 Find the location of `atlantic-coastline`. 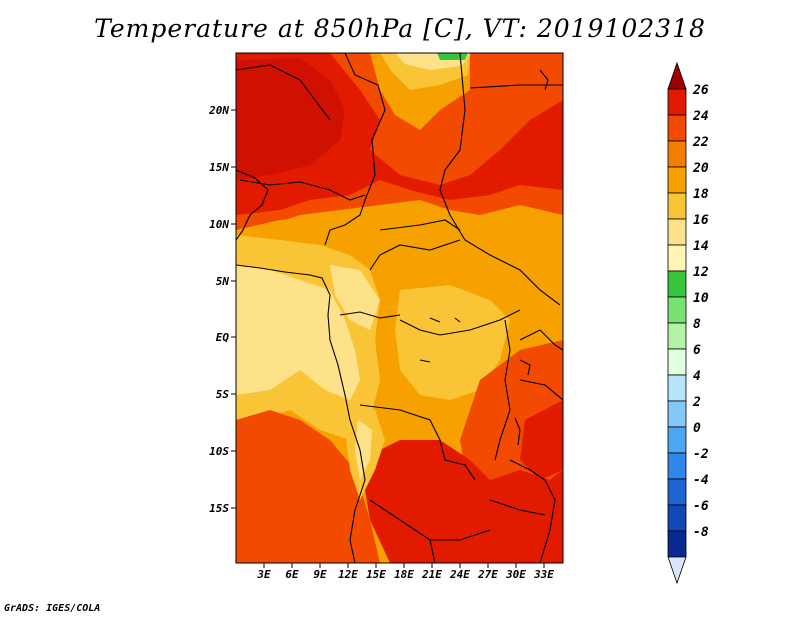

atlantic-coastline is located at coordinates (301, 413).